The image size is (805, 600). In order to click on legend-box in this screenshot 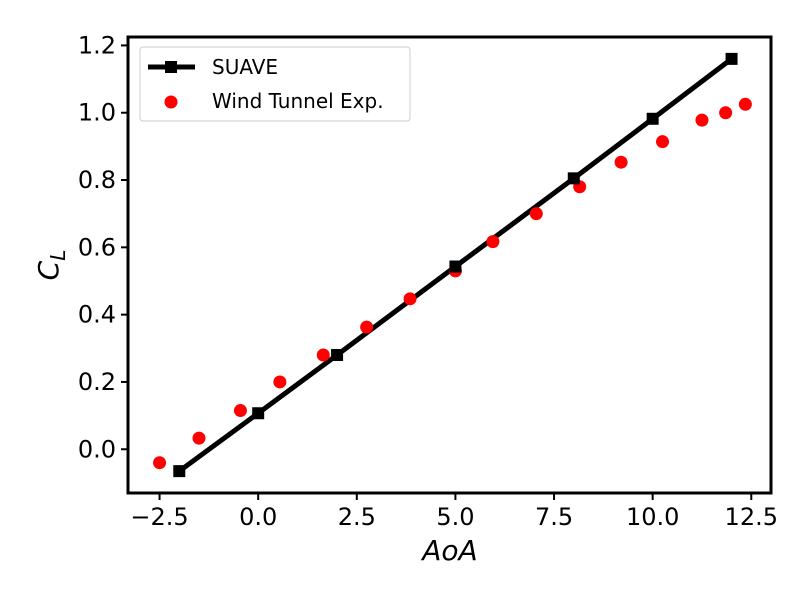, I will do `click(275, 84)`.